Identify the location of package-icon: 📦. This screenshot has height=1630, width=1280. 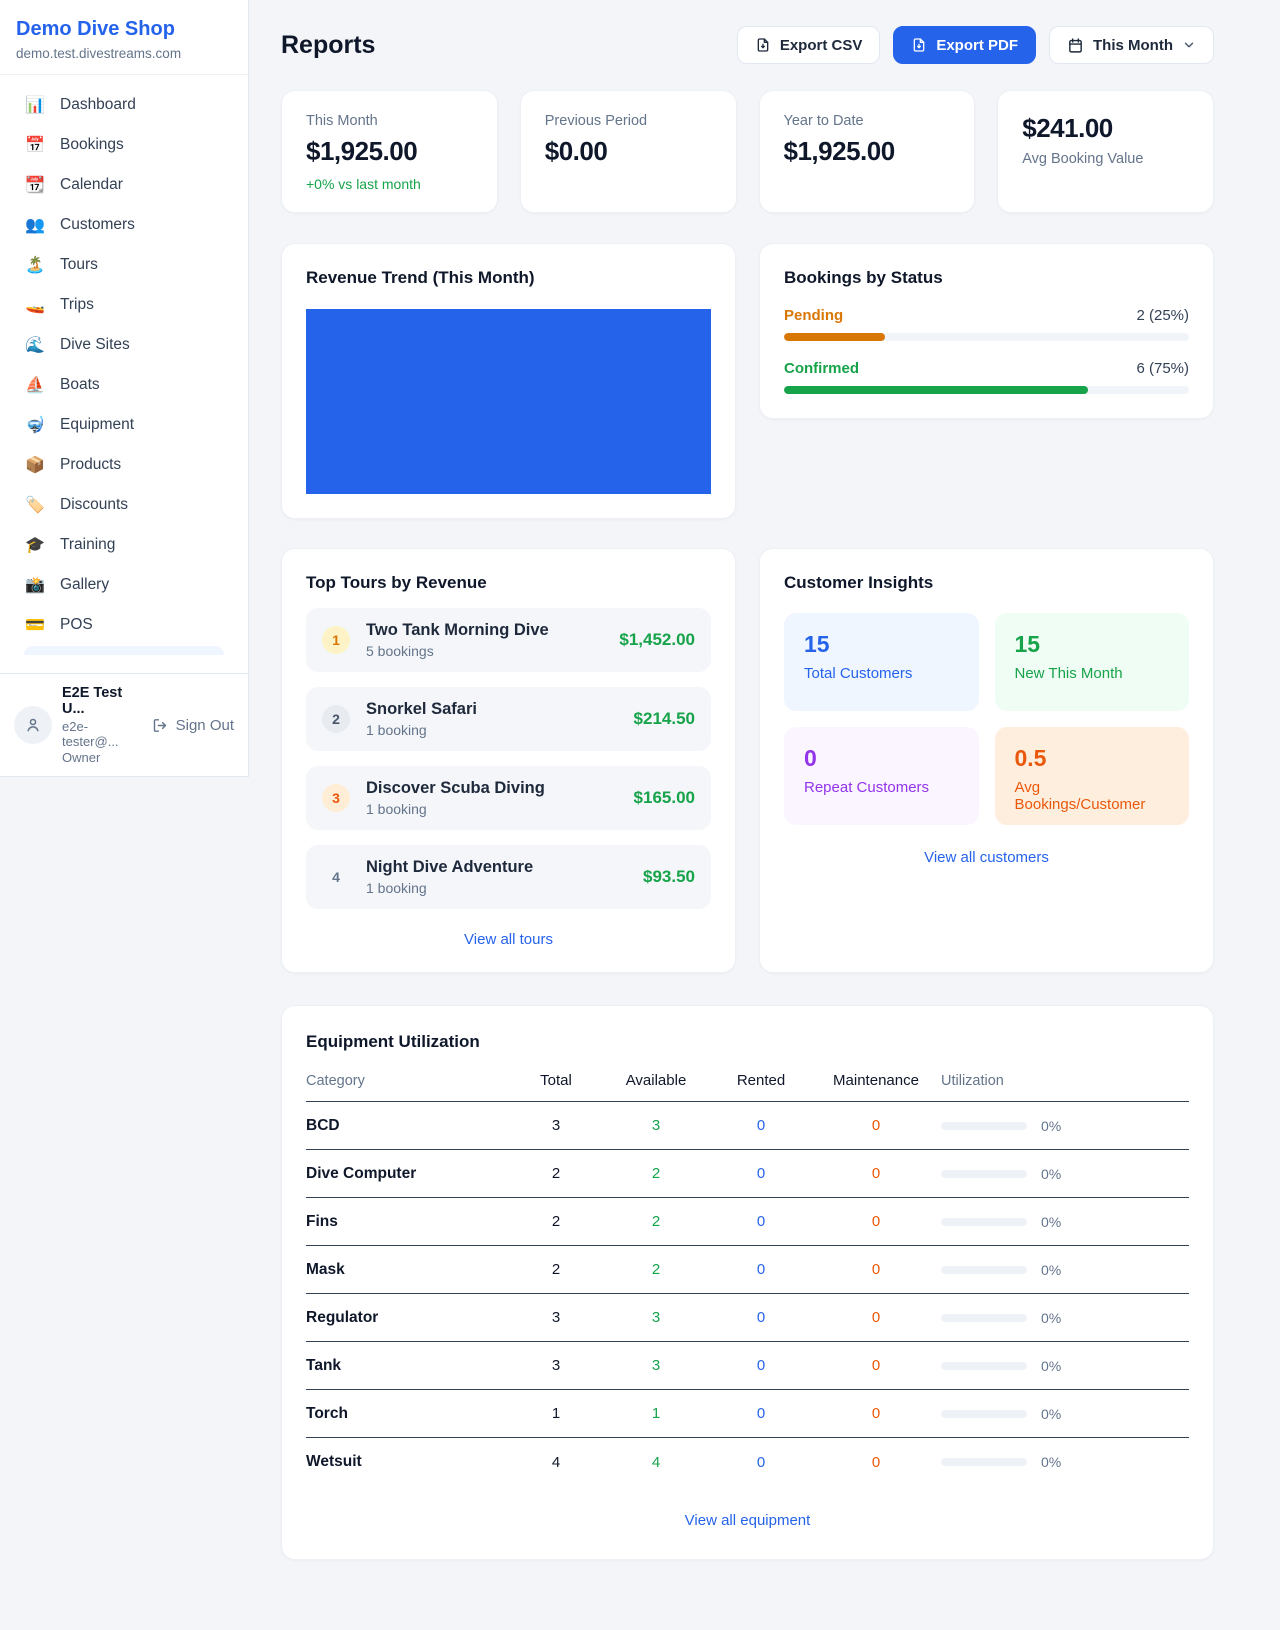
(35, 465).